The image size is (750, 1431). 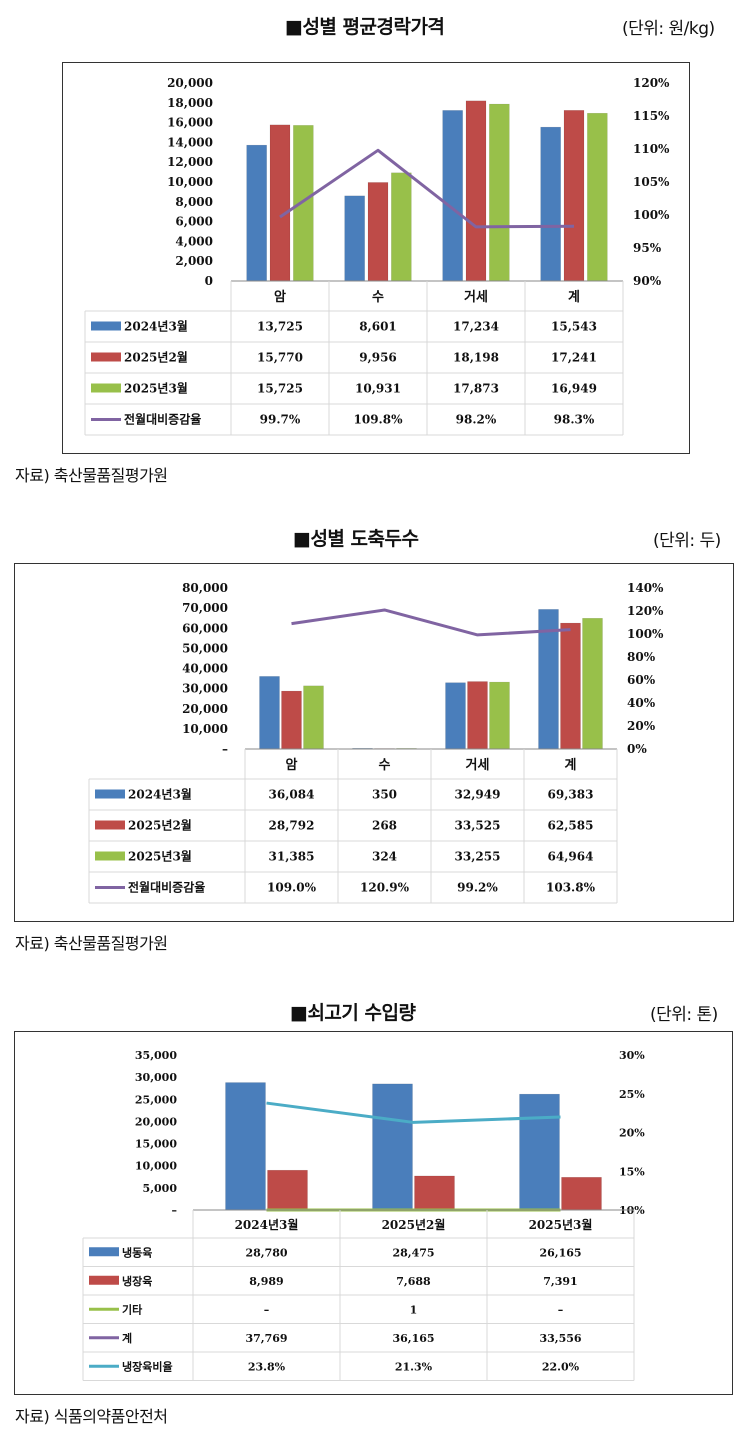 What do you see at coordinates (414, 1224) in the screenshot?
I see `category-label: 2025년2월` at bounding box center [414, 1224].